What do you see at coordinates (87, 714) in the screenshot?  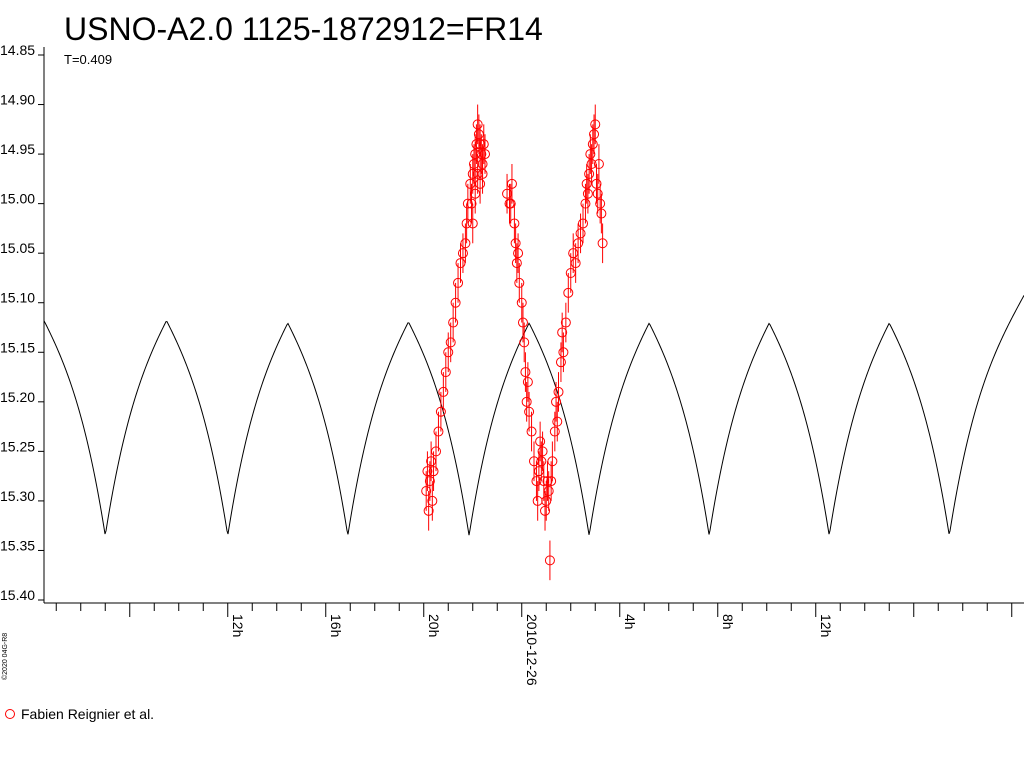 I see `legend-label: Fabien Reignier et al.` at bounding box center [87, 714].